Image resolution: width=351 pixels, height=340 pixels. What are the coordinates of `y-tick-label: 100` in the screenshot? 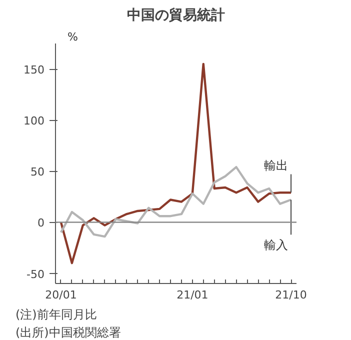 It's located at (34, 121).